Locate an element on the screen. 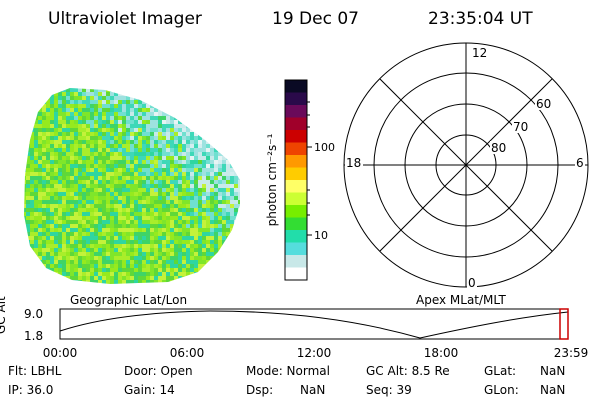 The width and height of the screenshot is (600, 400). filter-value: Flt: LBHL is located at coordinates (35, 371).